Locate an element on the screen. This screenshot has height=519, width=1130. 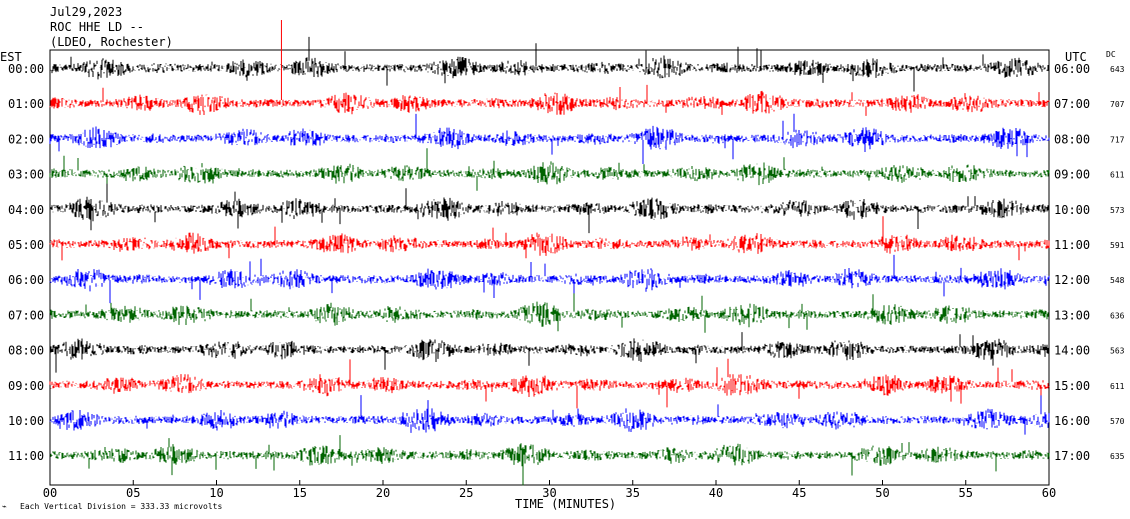
x-tick-label: 40 is located at coordinates (716, 493).